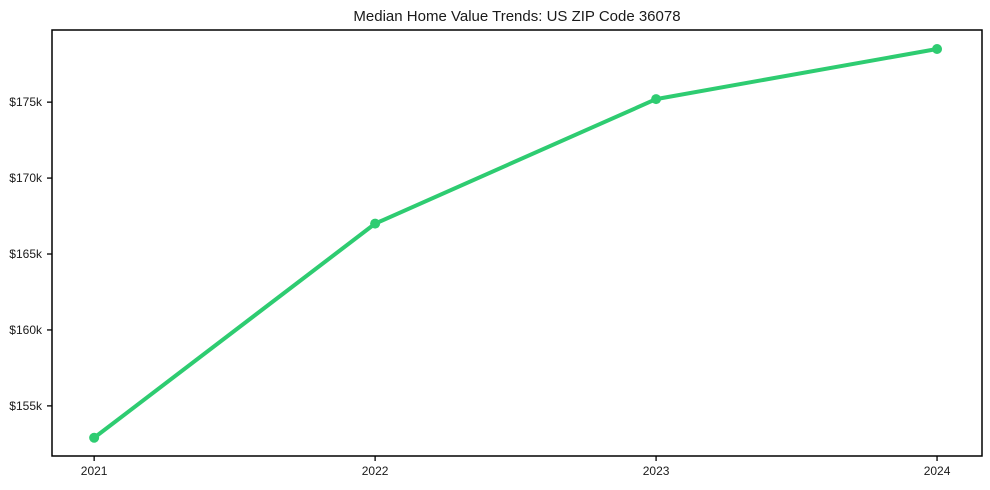 This screenshot has width=990, height=490. What do you see at coordinates (94, 471) in the screenshot?
I see `x-tick-label: 2021` at bounding box center [94, 471].